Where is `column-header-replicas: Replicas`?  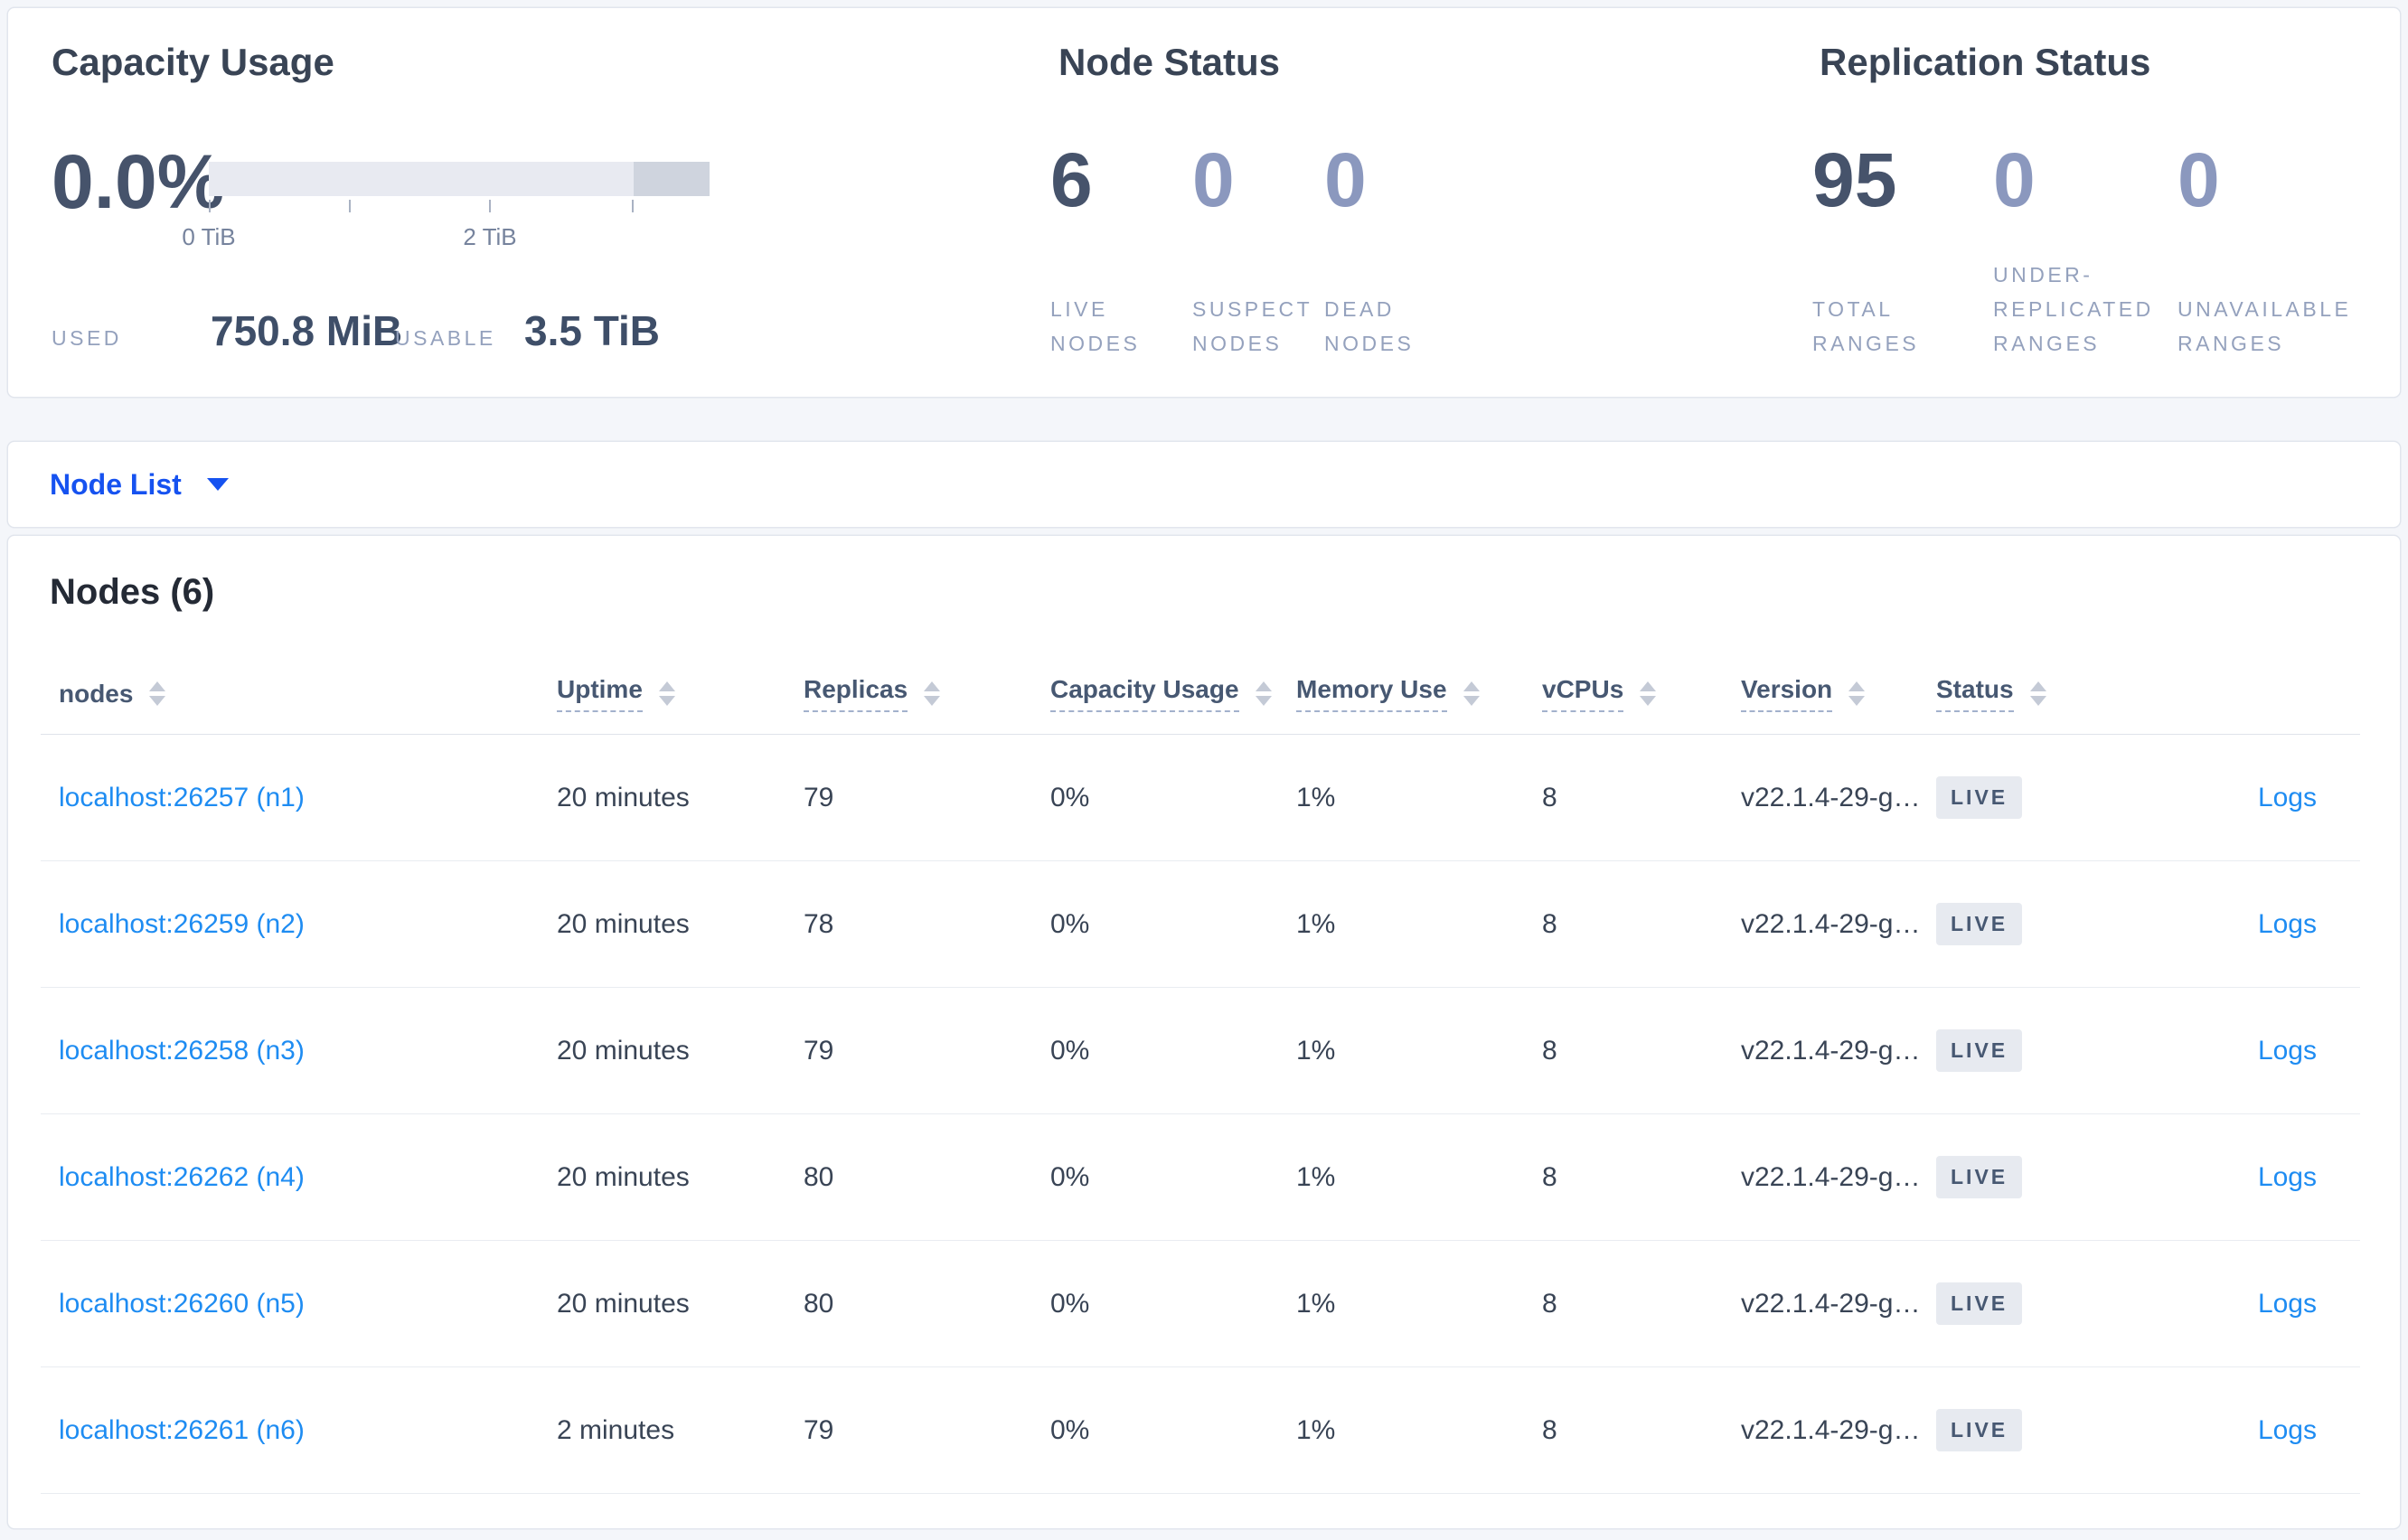 column-header-replicas: Replicas is located at coordinates (927, 693).